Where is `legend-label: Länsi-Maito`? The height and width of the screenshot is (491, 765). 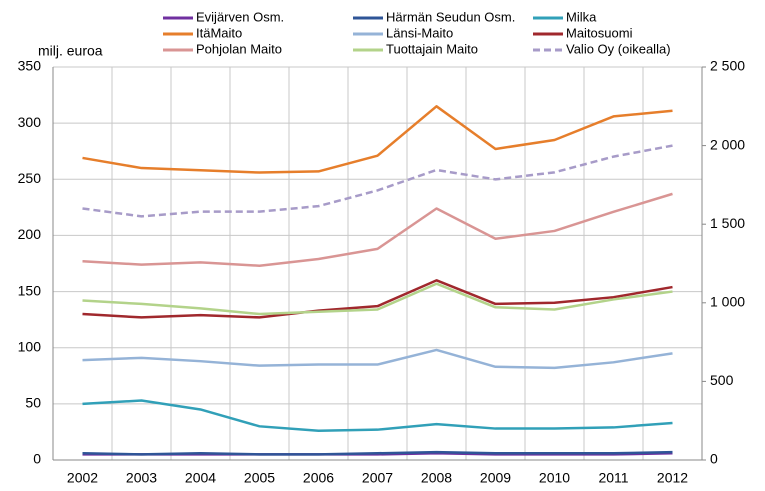
legend-label: Länsi-Maito is located at coordinates (419, 32).